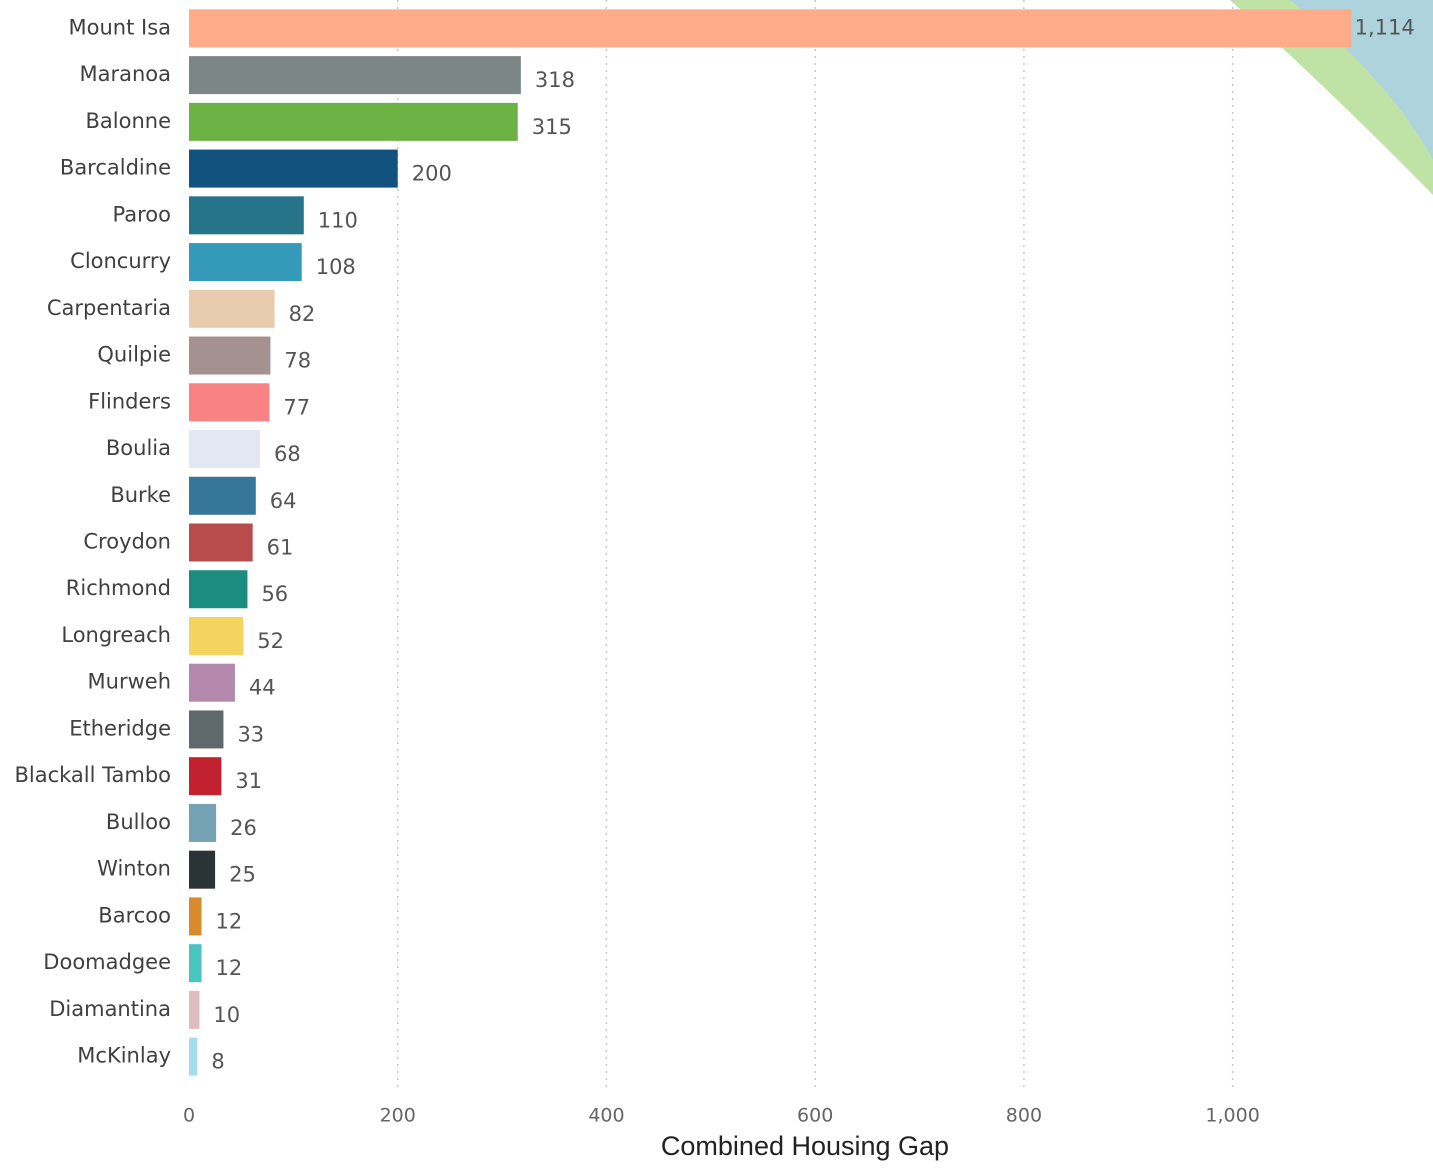 This screenshot has height=1169, width=1433. Describe the element at coordinates (142, 214) in the screenshot. I see `category-label: Paroo` at that location.